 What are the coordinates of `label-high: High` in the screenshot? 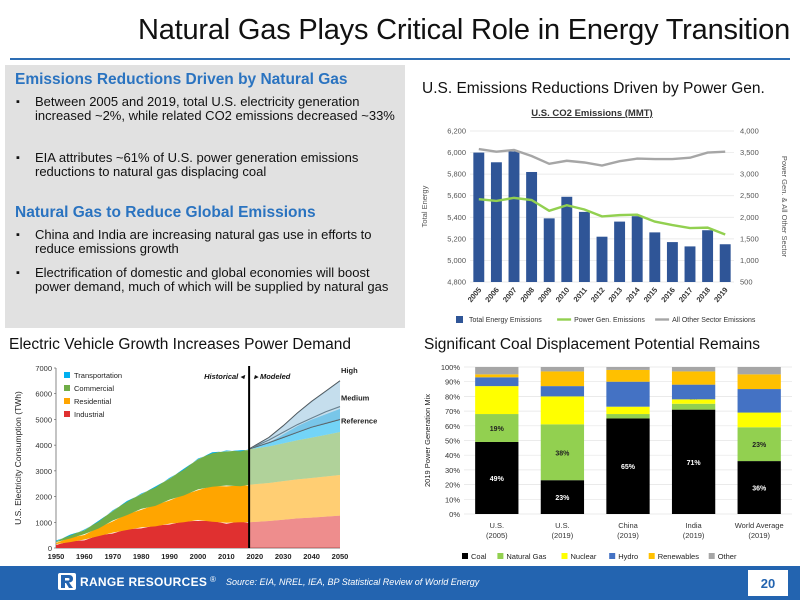 It's located at (349, 370).